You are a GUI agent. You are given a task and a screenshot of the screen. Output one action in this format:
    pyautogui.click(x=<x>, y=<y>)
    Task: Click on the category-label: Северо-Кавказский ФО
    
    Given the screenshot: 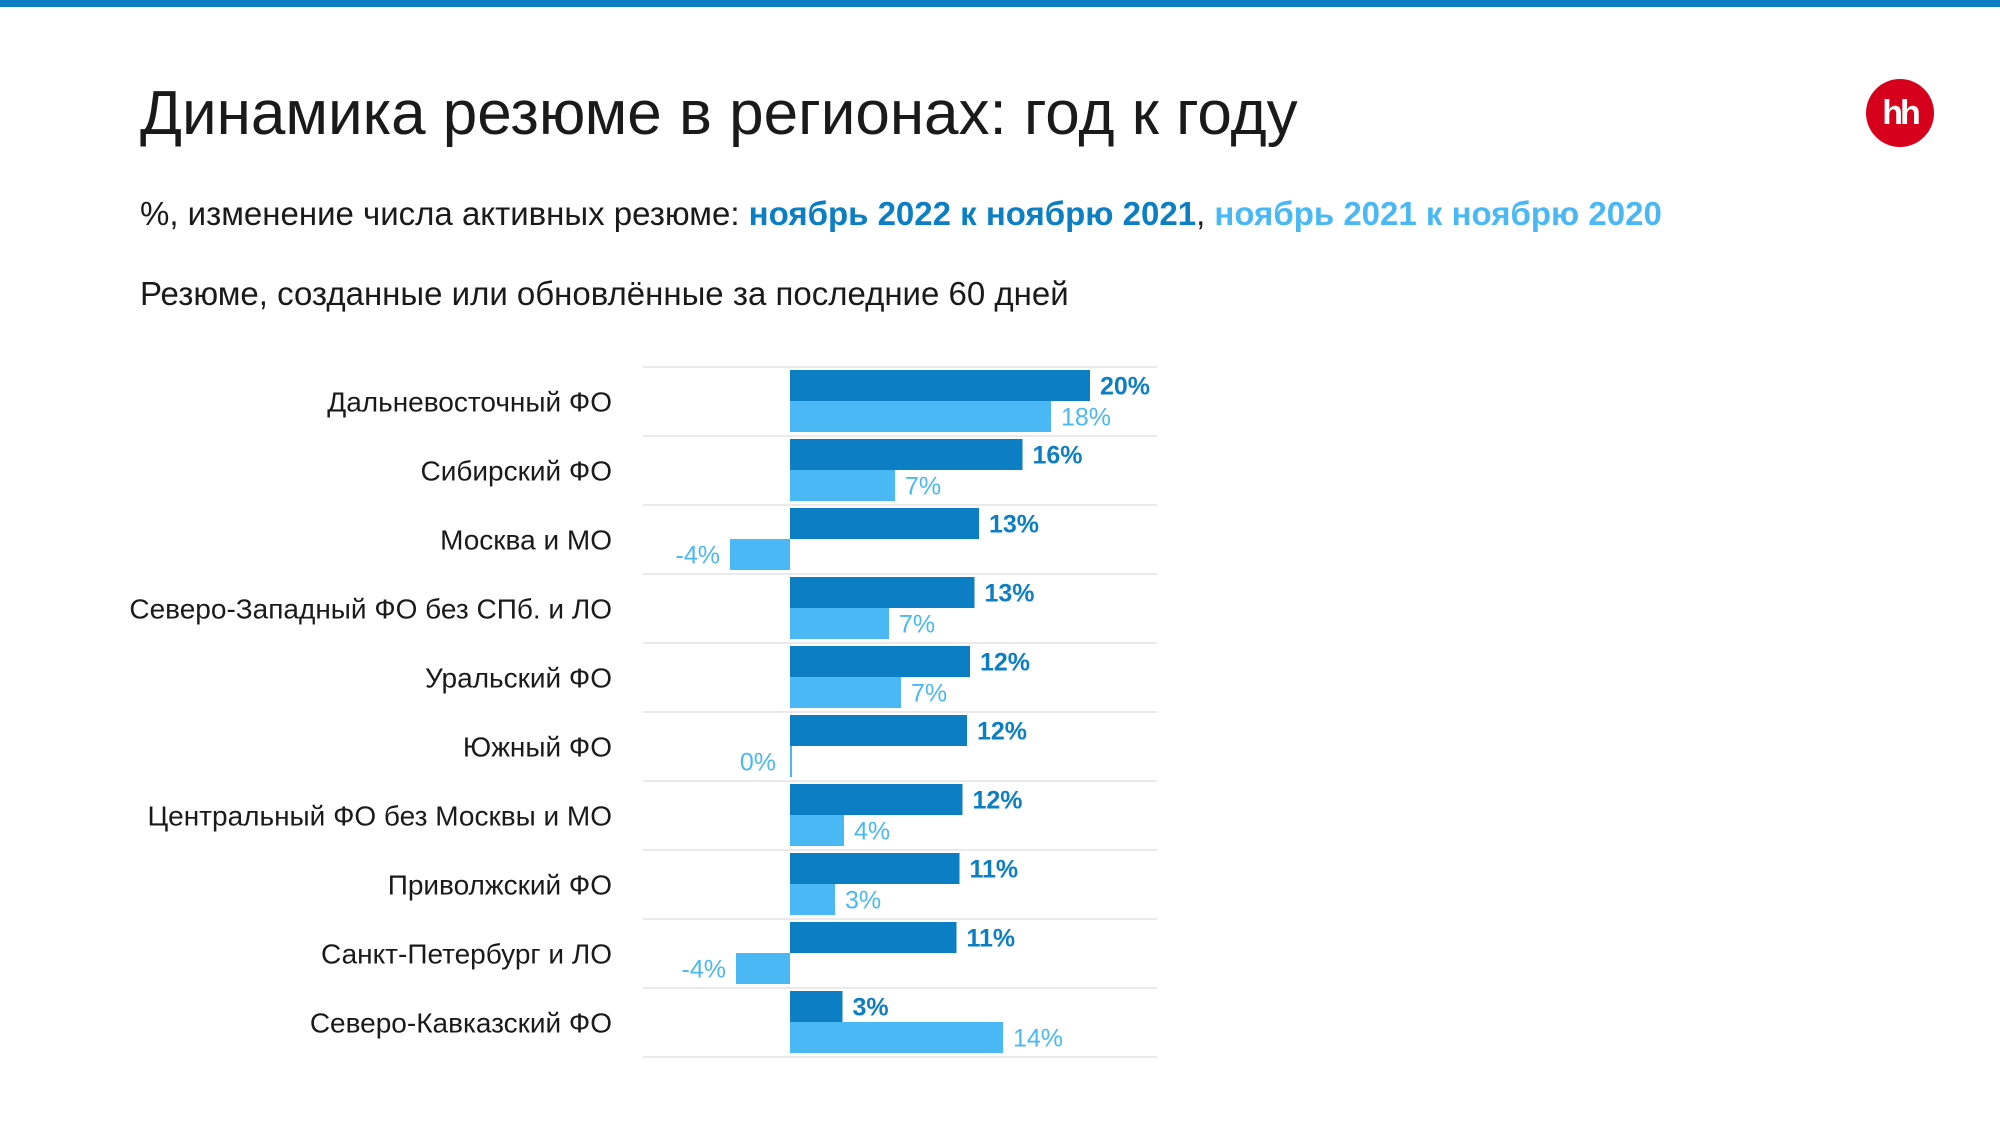 What is the action you would take?
    pyautogui.click(x=461, y=1023)
    